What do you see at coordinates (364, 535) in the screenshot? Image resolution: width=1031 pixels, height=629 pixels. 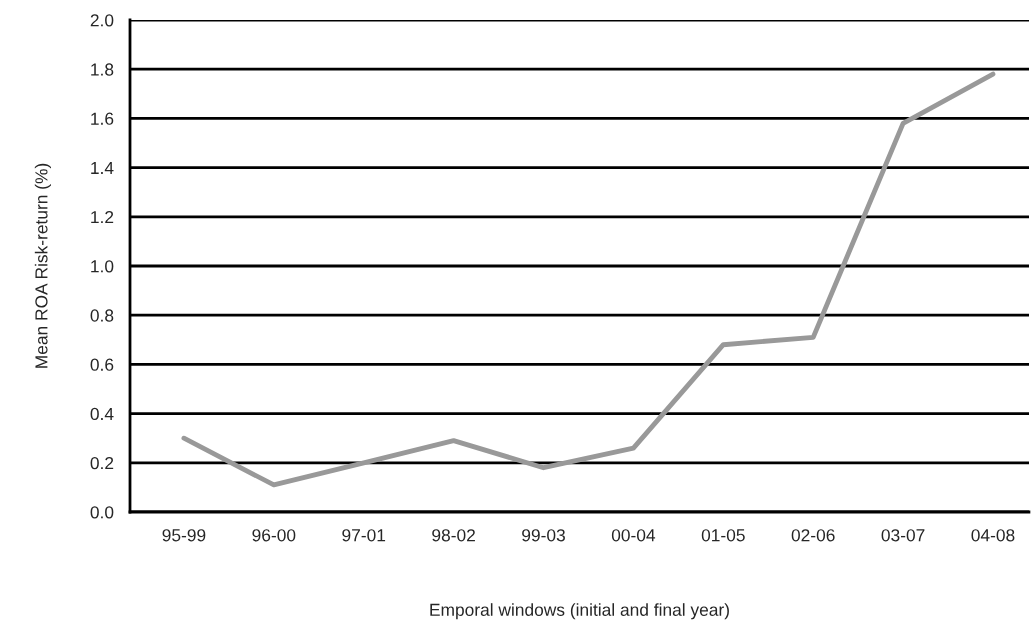 I see `x-tick-label: 97-01` at bounding box center [364, 535].